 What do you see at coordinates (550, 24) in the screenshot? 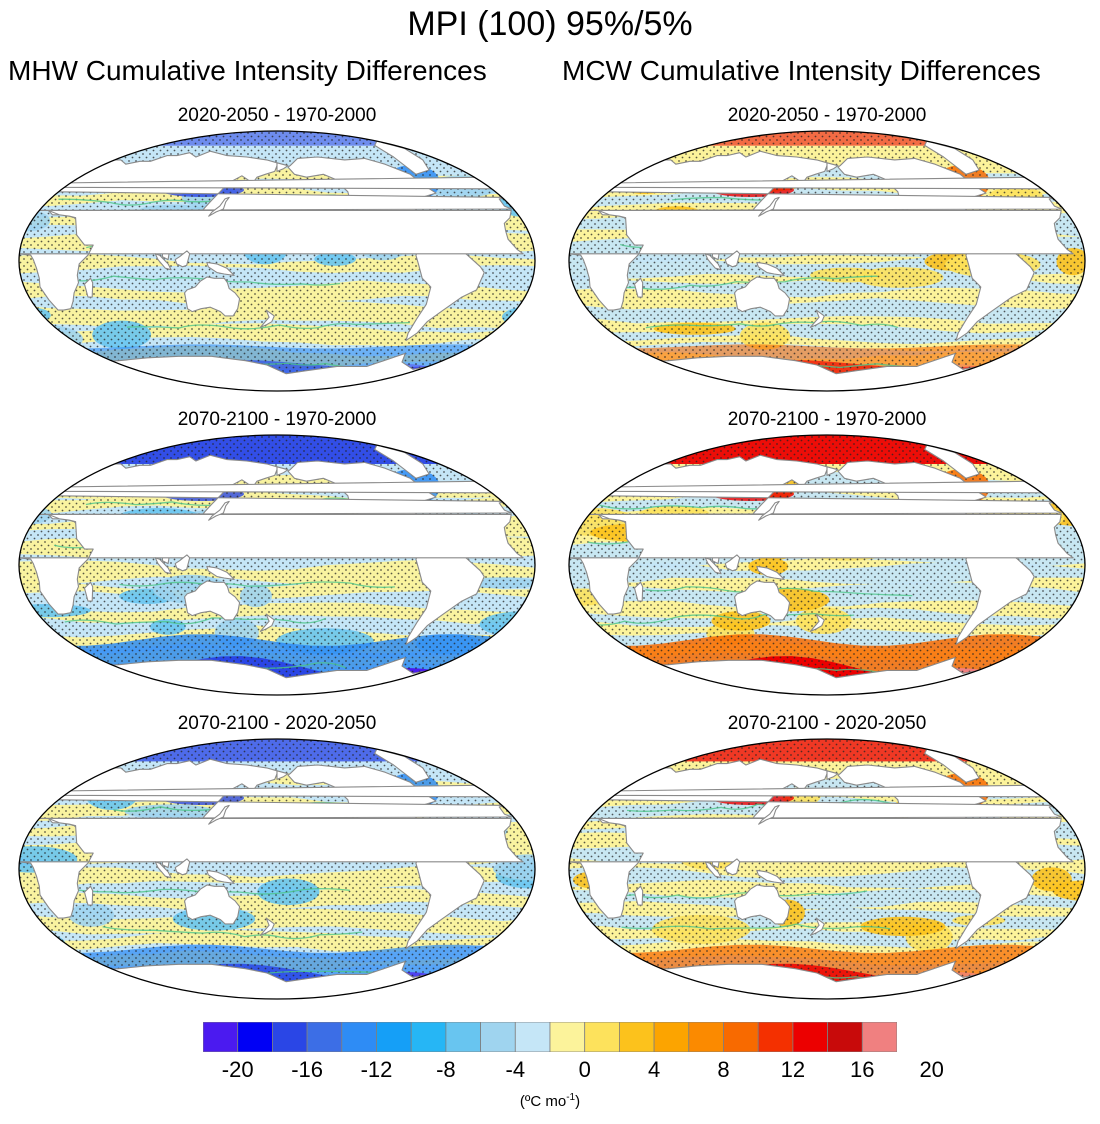
I see `figure-title: MPI (100) 95%/5%` at bounding box center [550, 24].